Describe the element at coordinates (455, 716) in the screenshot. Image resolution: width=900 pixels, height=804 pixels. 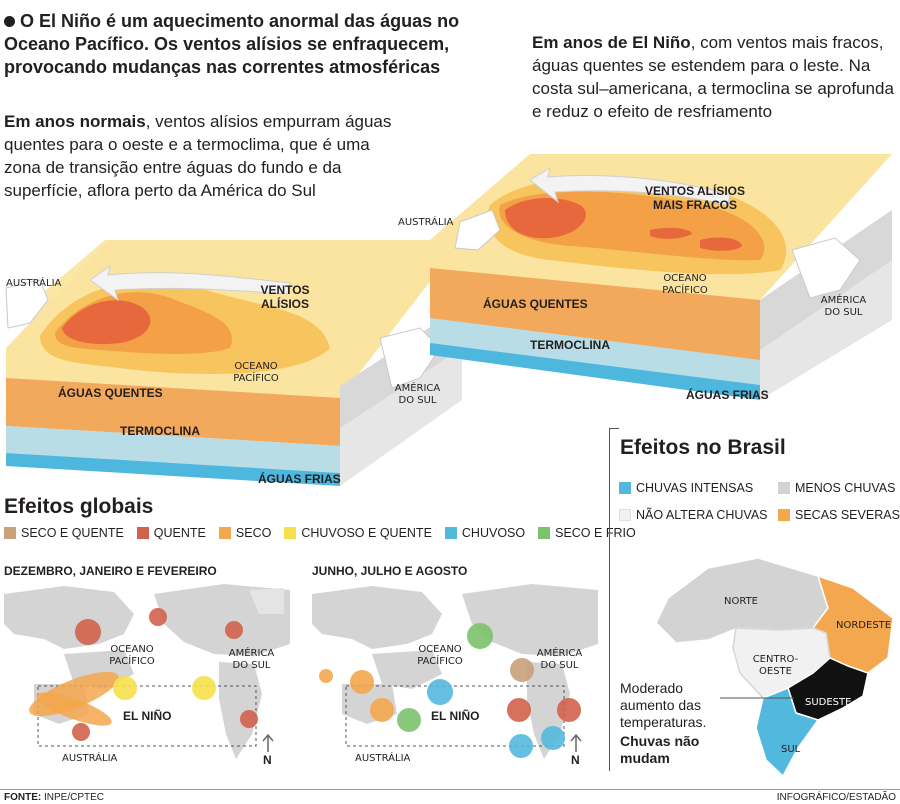
I see `map2-elnino-label: EL NIÑO` at that location.